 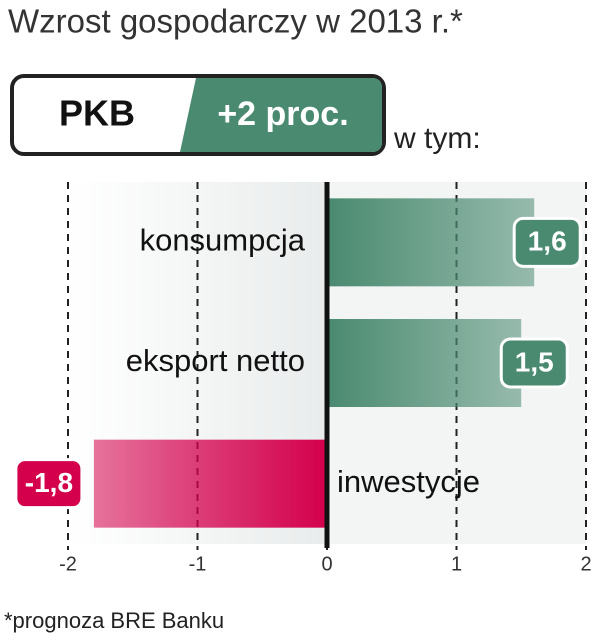 What do you see at coordinates (585, 564) in the screenshot?
I see `x-tick-label: 2` at bounding box center [585, 564].